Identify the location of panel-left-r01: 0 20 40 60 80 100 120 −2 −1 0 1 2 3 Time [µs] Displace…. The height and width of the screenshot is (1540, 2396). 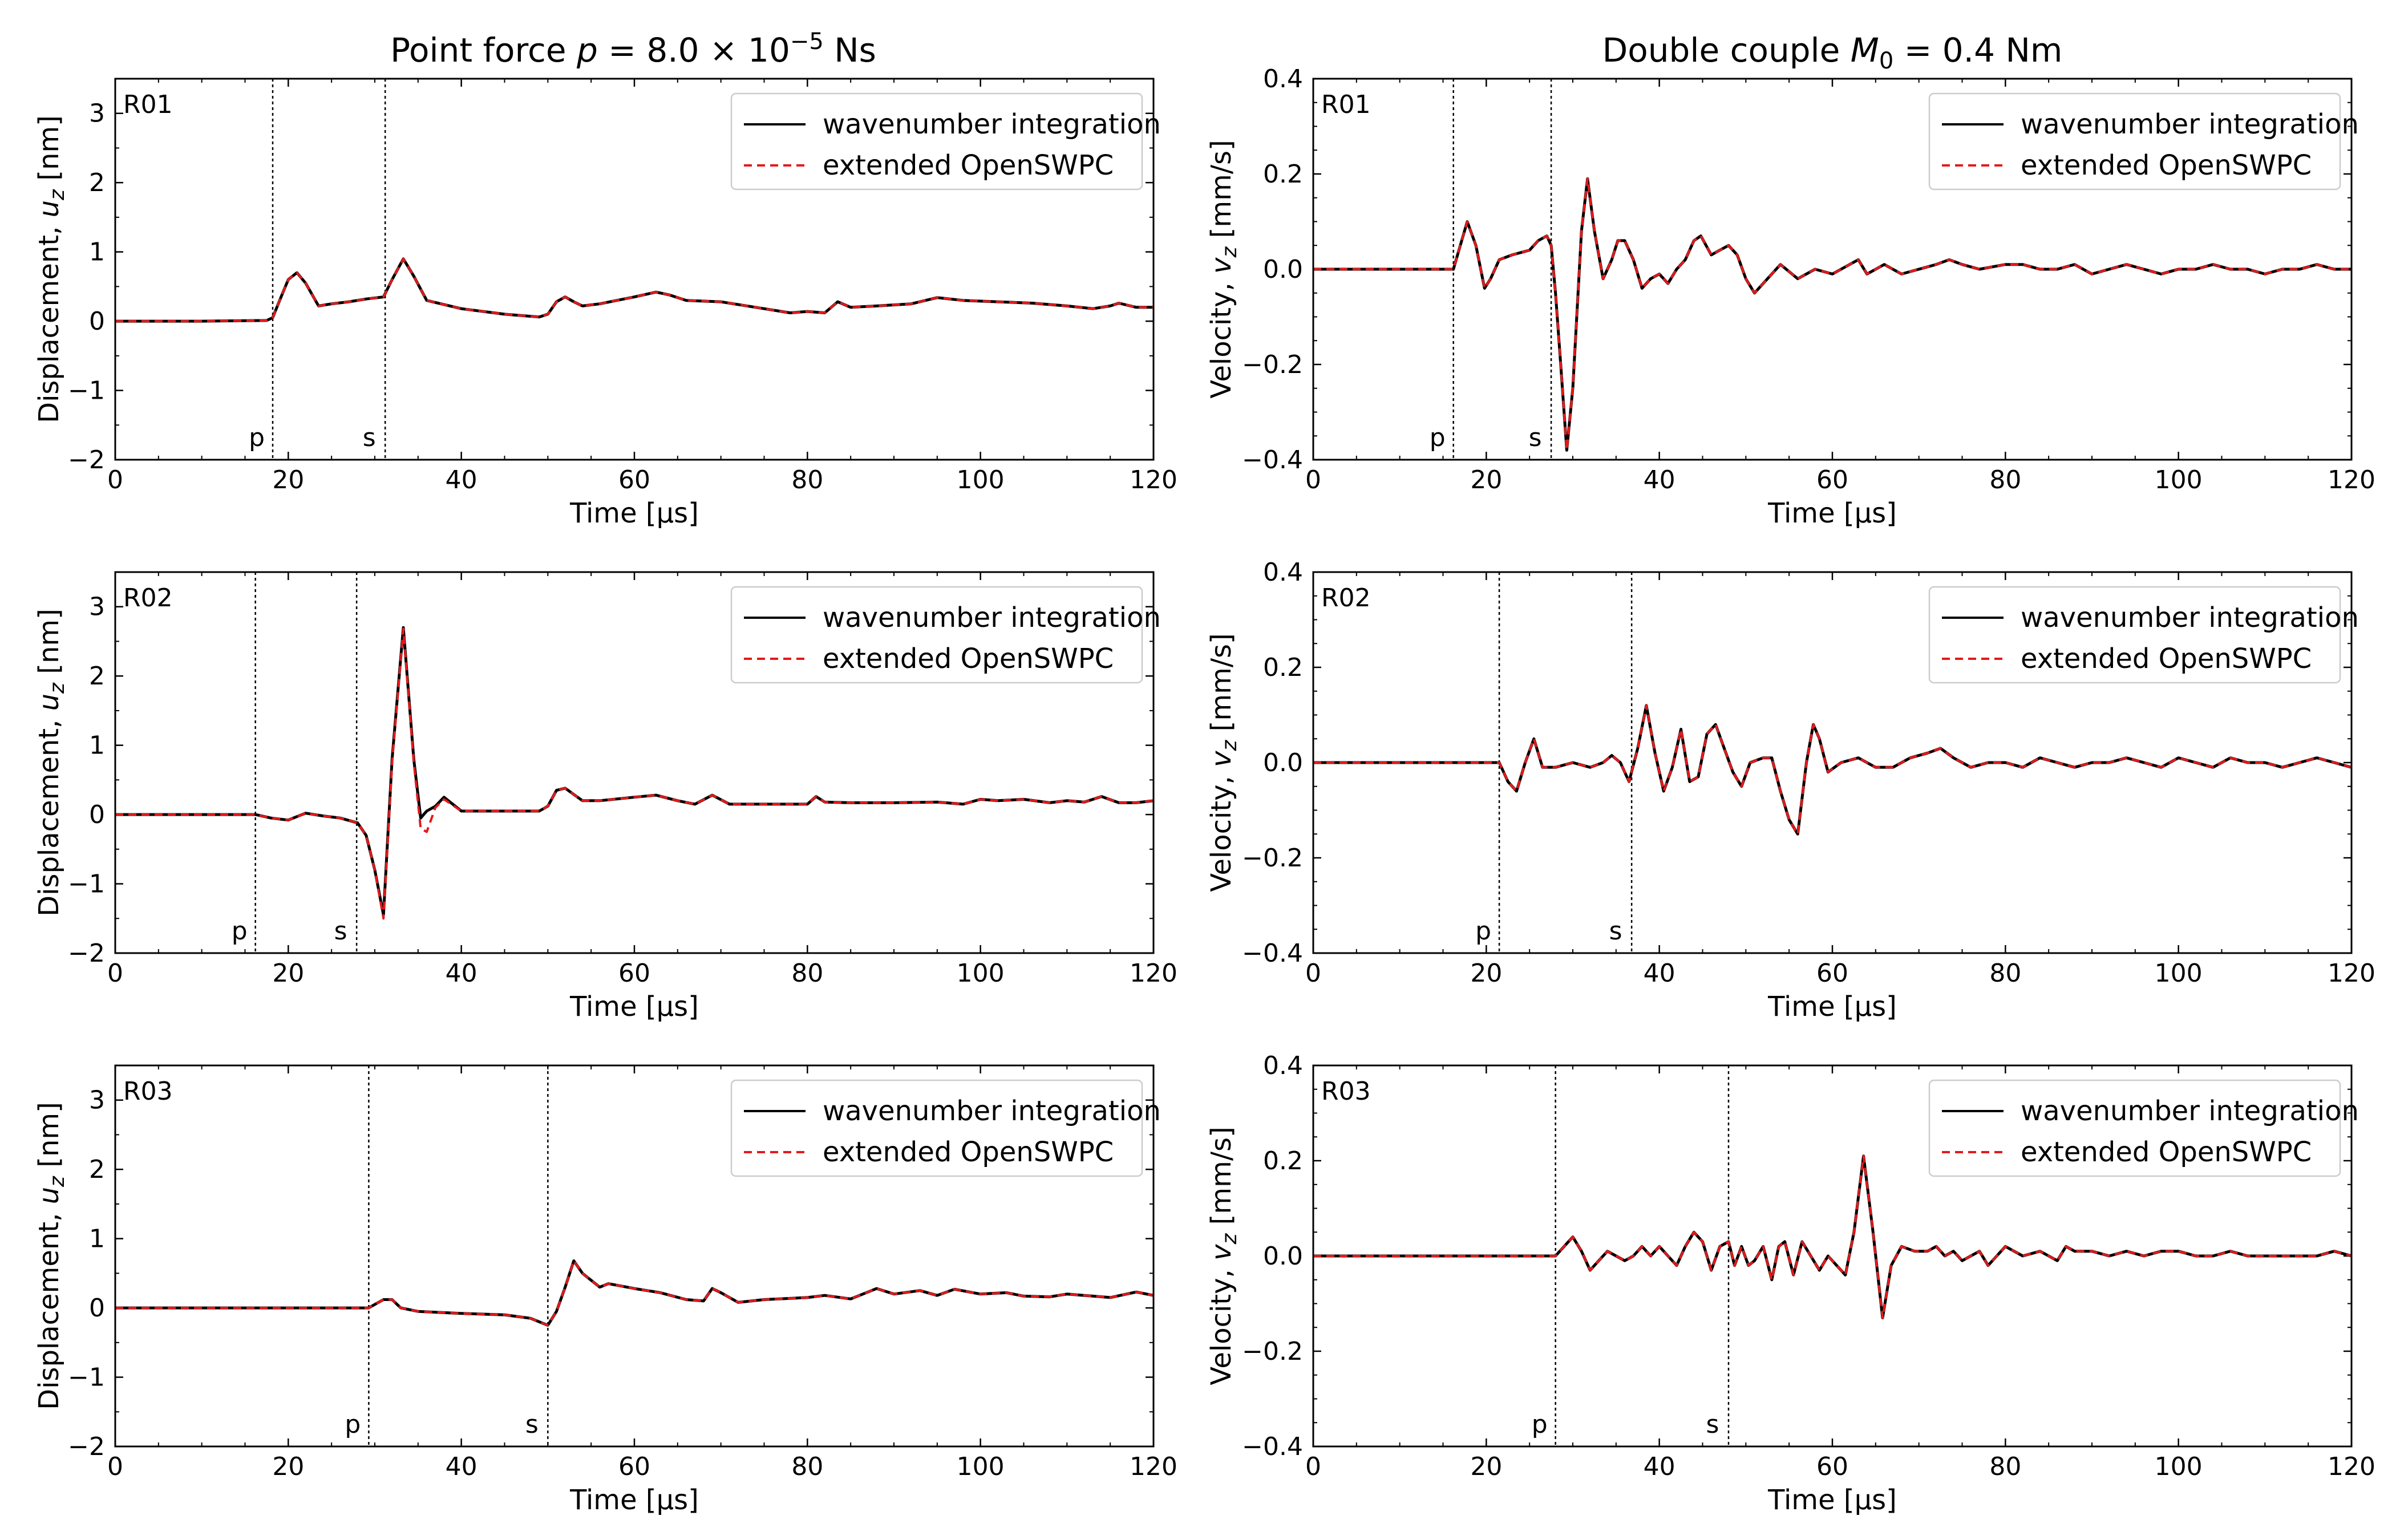
(605, 303).